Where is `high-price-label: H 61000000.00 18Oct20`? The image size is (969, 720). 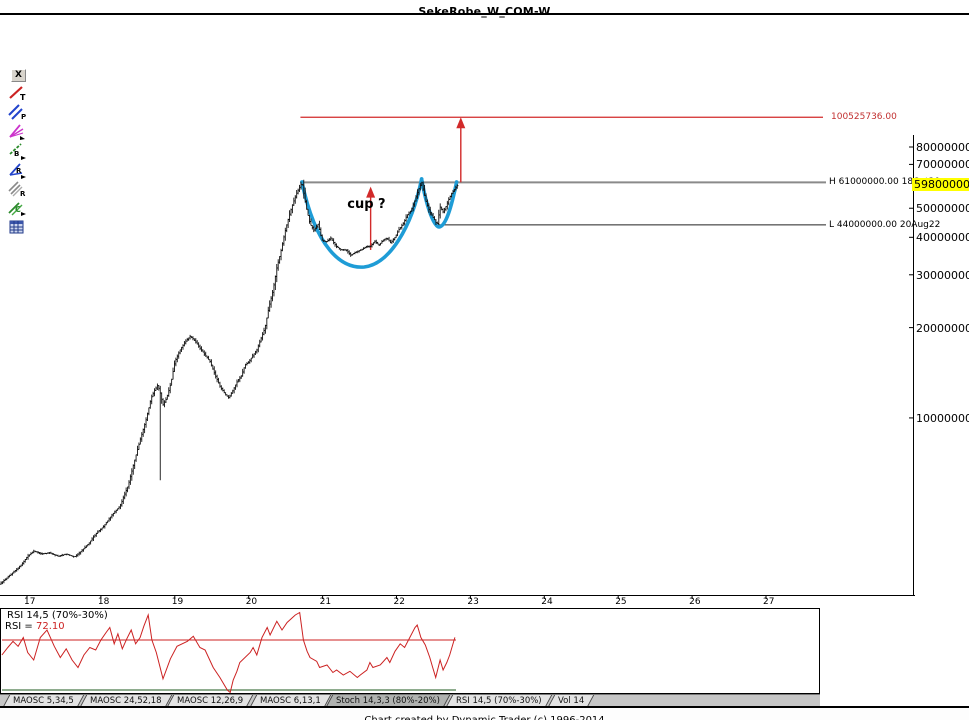 high-price-label: H 61000000.00 18Oct20 is located at coordinates (885, 182).